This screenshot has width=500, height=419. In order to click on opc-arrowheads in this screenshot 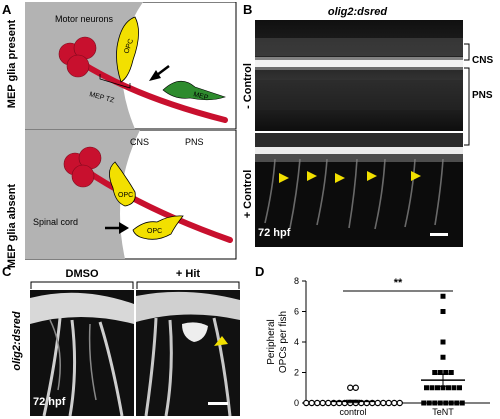, I will do `click(350, 177)`.